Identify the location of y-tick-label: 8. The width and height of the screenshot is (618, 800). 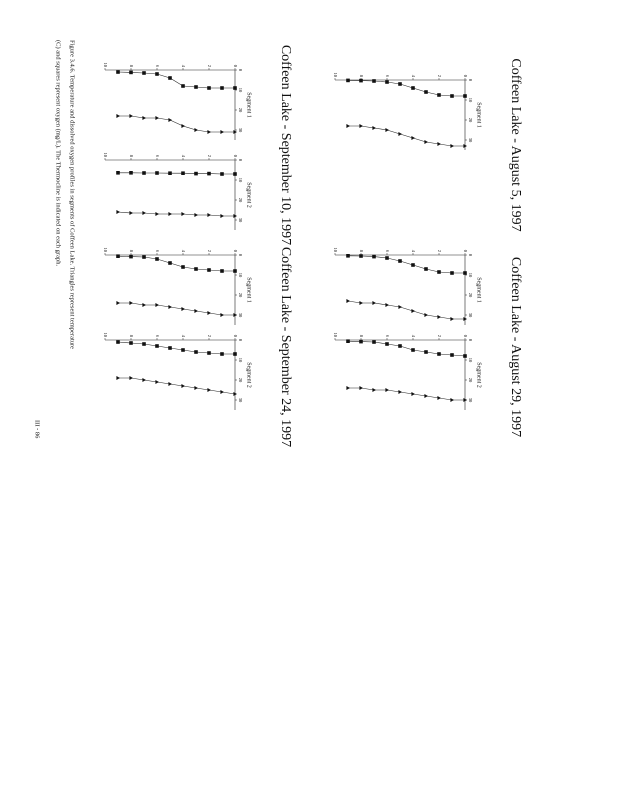
(131, 251).